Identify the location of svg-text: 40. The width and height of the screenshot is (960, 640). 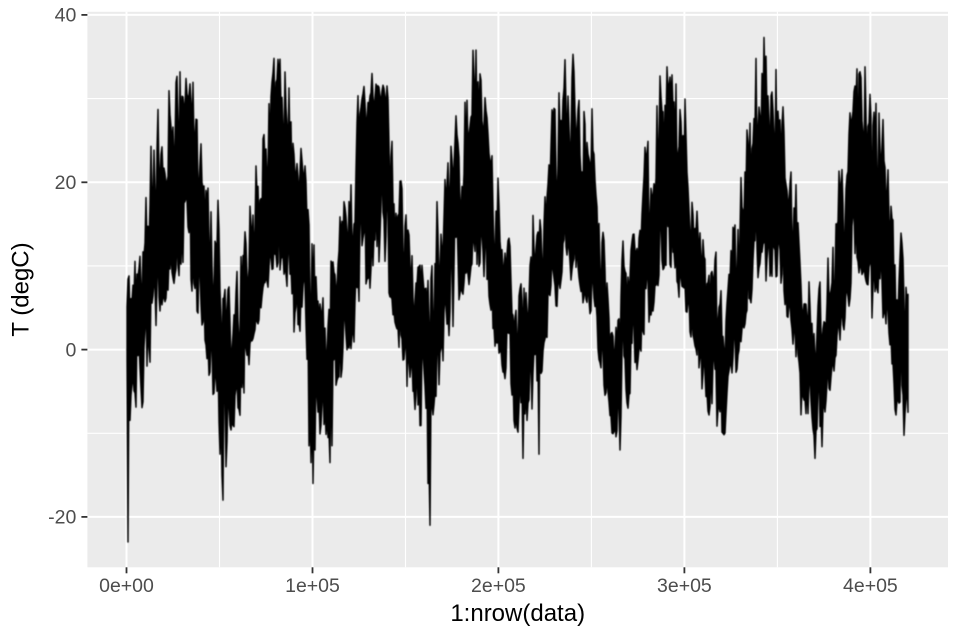
(66, 16).